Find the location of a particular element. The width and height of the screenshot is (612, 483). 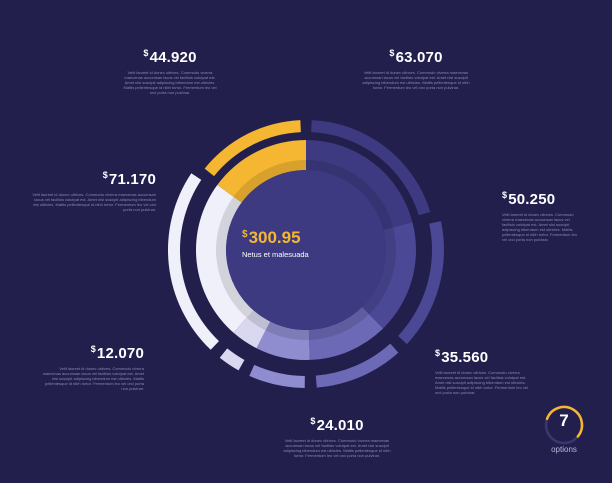

center-total-value: $300.95 is located at coordinates (271, 237).